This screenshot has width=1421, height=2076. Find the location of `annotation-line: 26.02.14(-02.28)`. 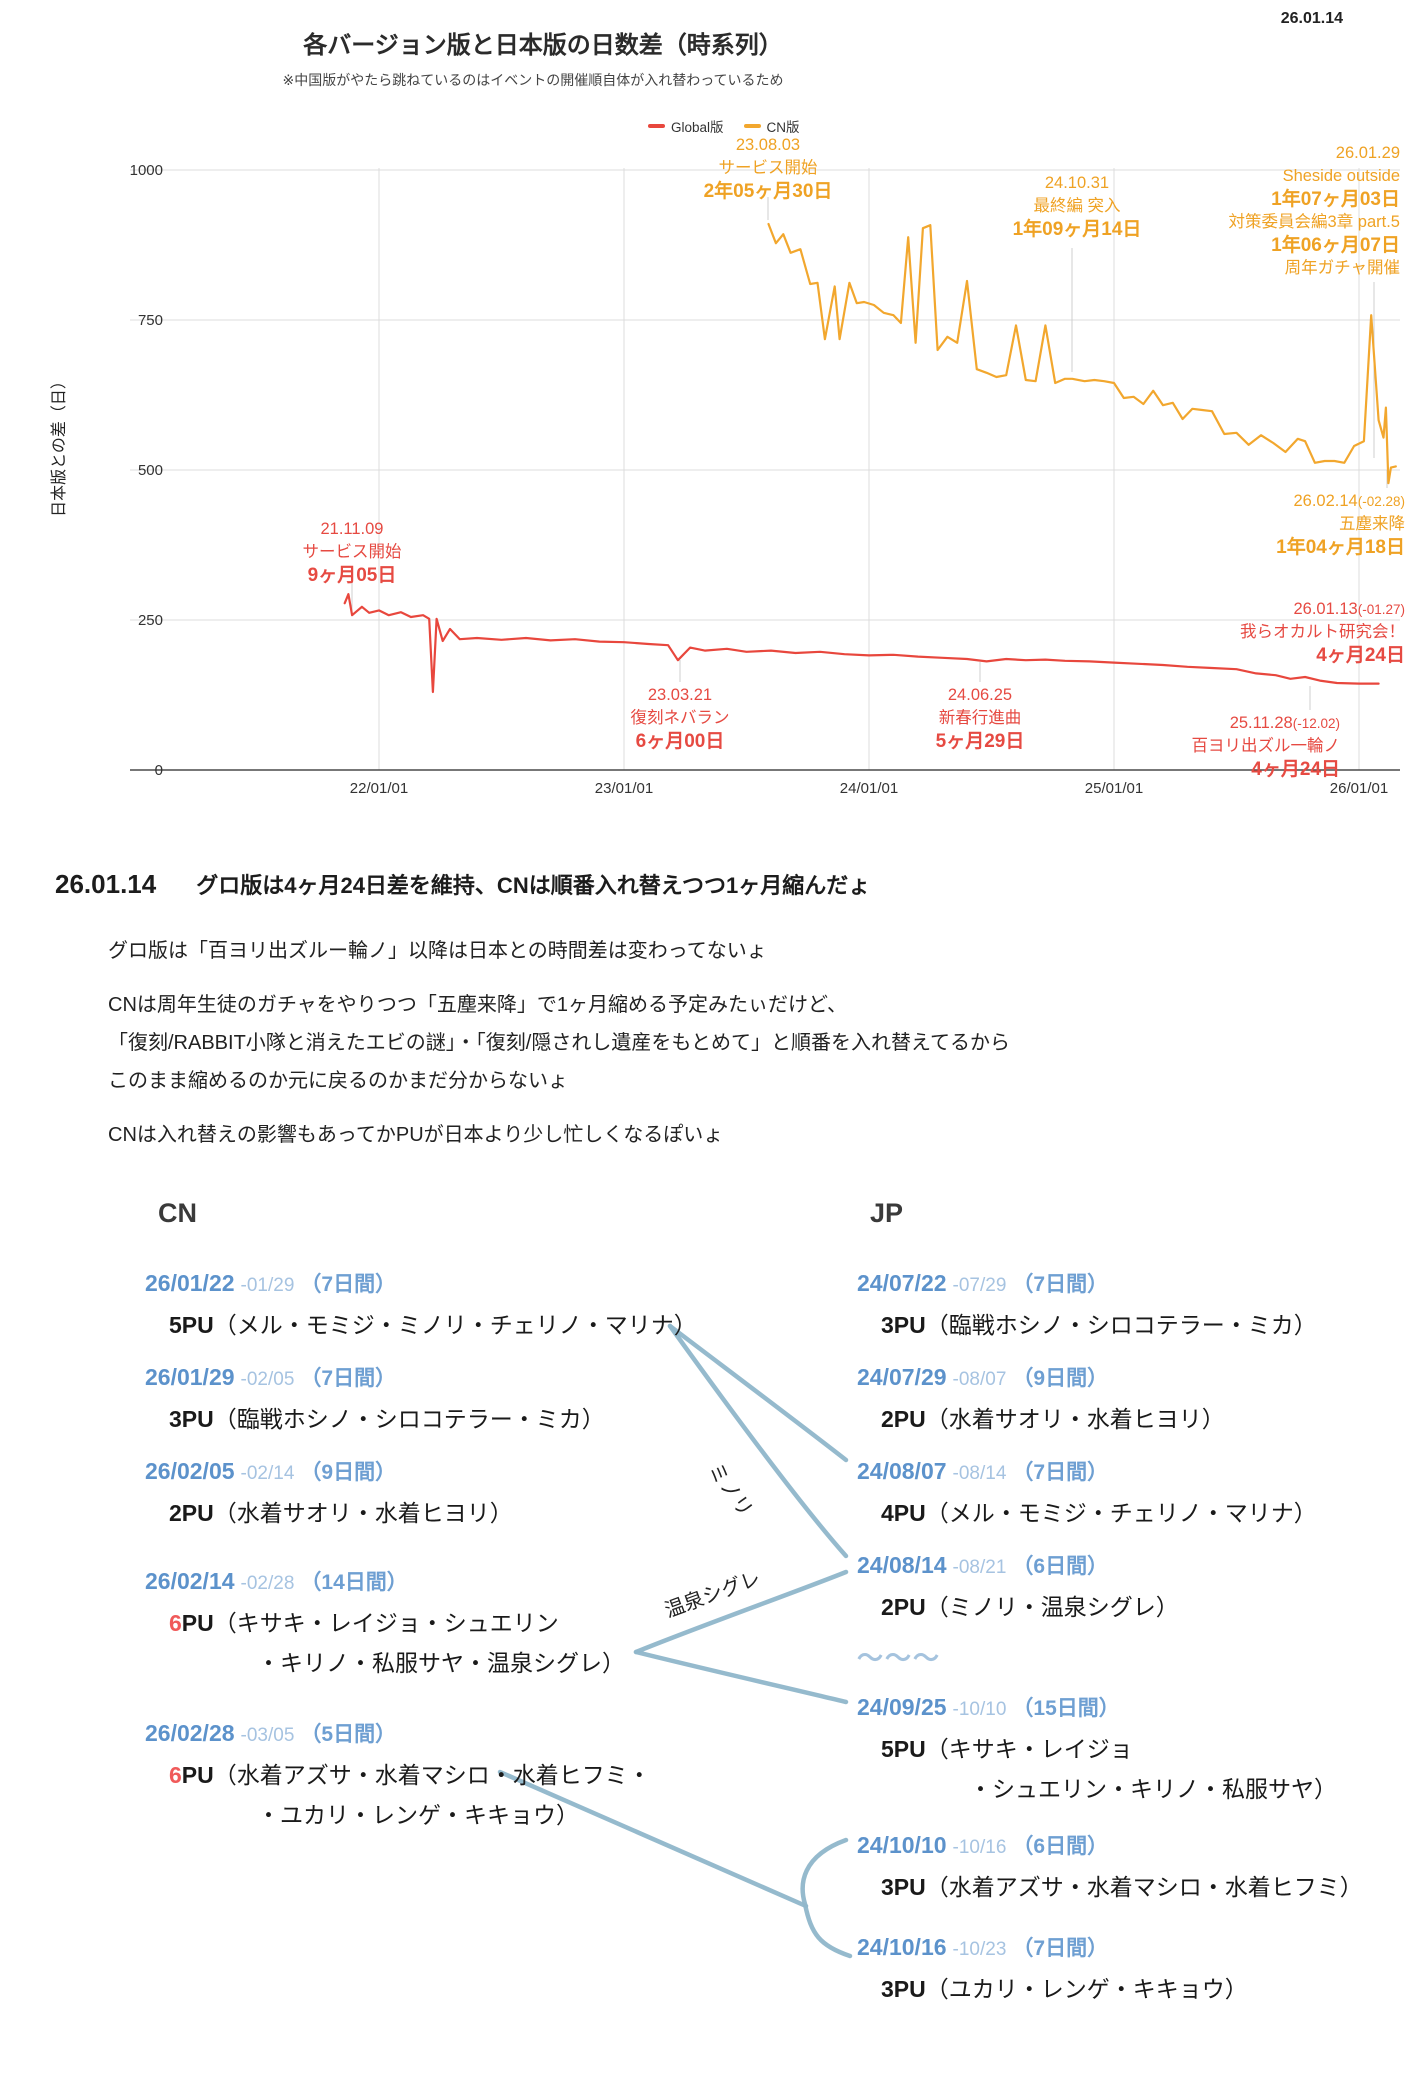

annotation-line: 26.02.14(-02.28) is located at coordinates (1340, 501).